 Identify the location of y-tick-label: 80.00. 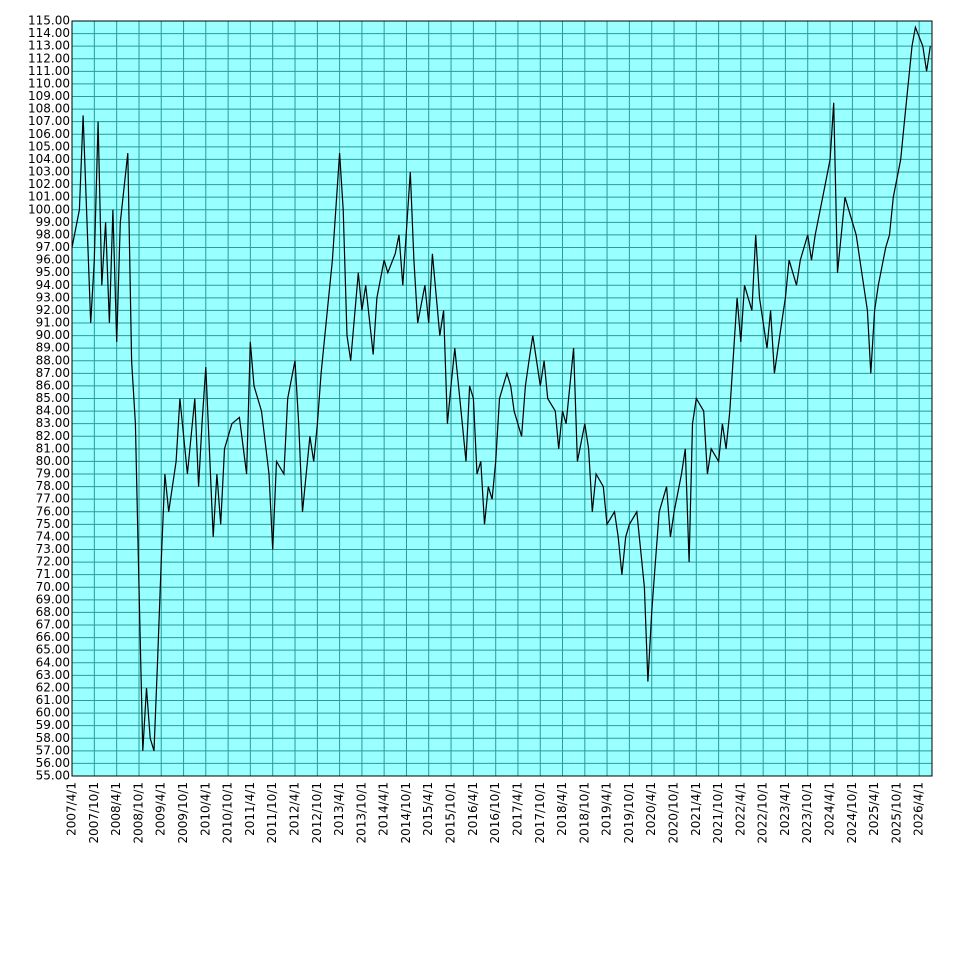
(53, 461).